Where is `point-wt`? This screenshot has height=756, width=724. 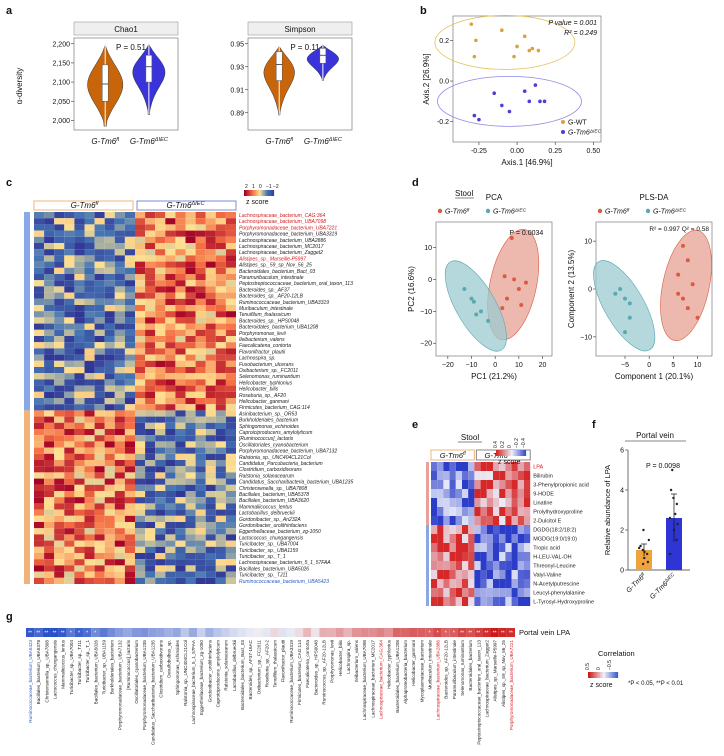 point-wt is located at coordinates (518, 289).